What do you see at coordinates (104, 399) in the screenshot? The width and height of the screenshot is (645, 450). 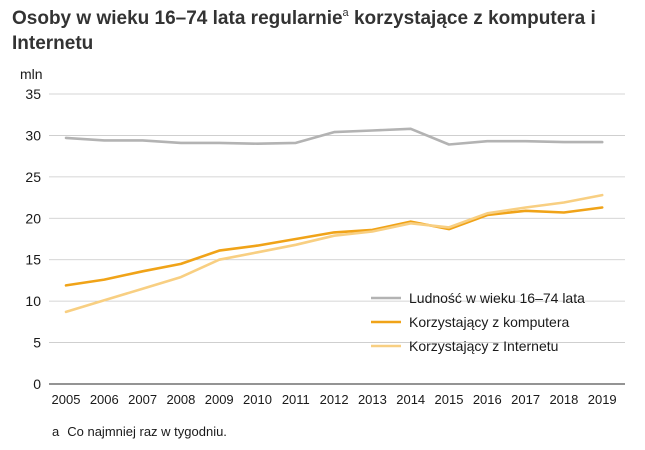 I see `x-tick-label: 2006` at bounding box center [104, 399].